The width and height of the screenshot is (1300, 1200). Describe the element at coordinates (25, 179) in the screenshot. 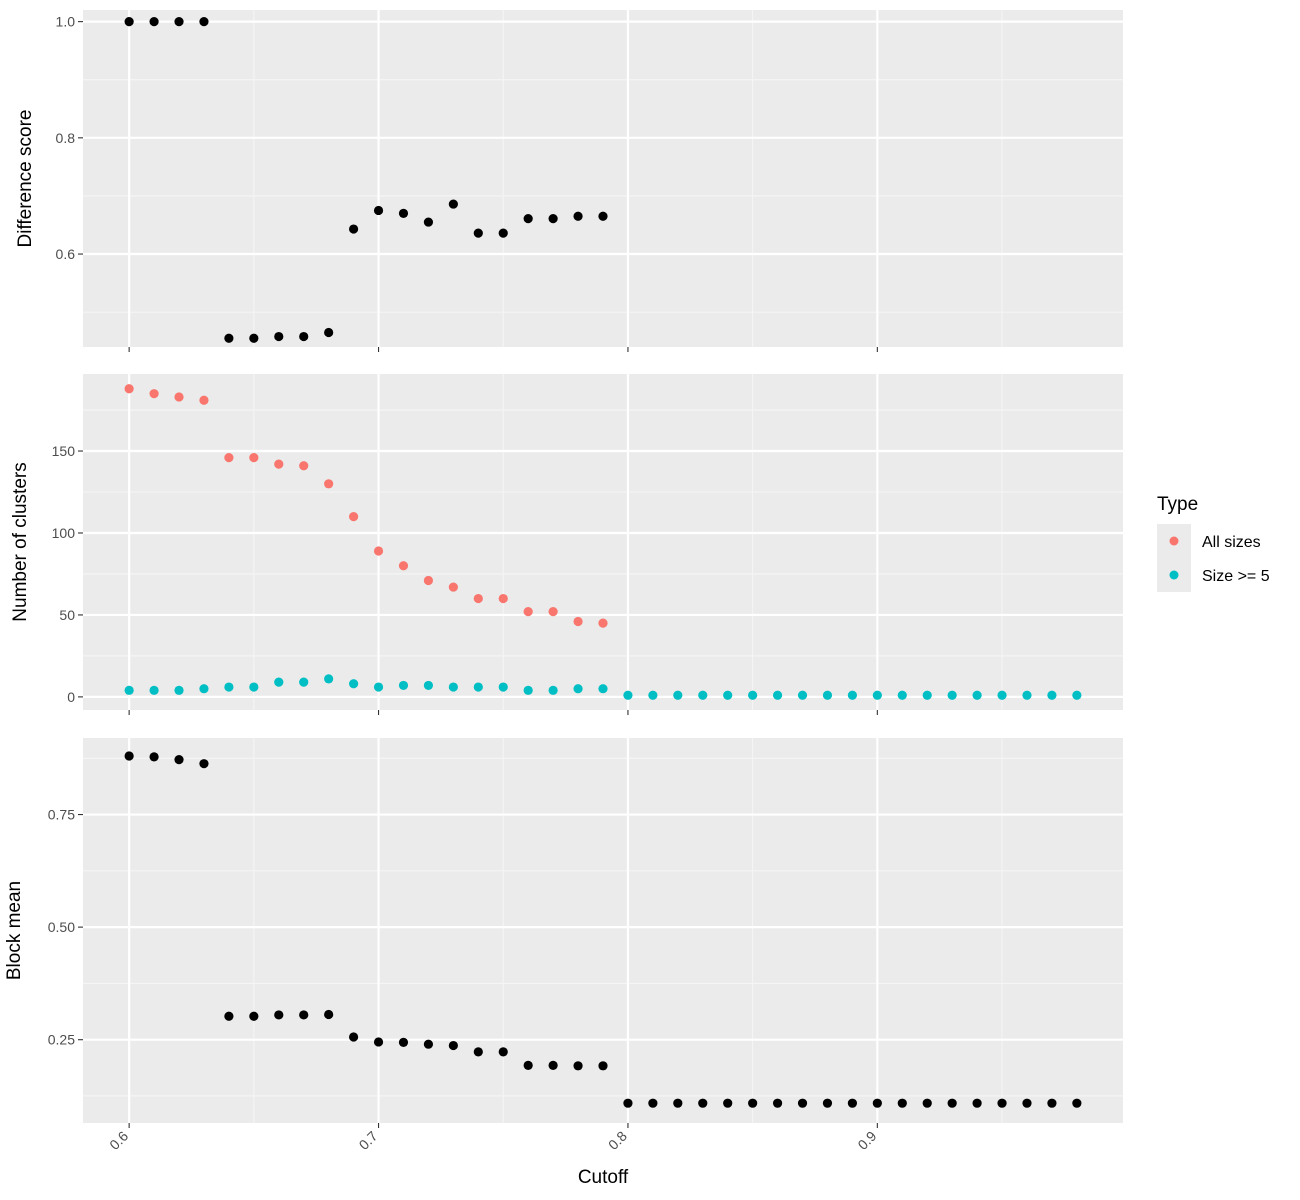

I see `y-axis-title: Difference score` at that location.